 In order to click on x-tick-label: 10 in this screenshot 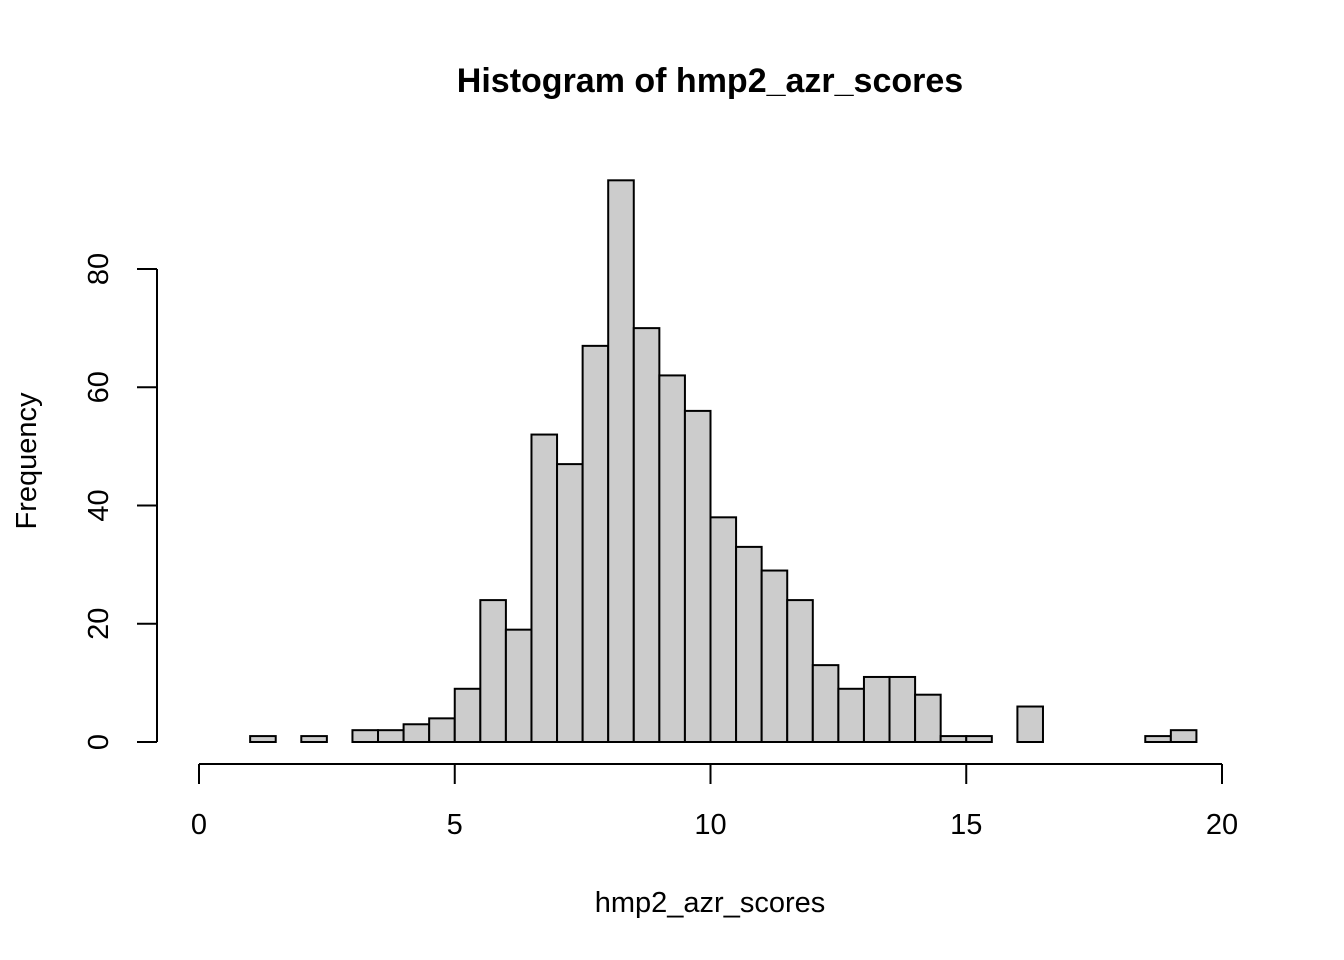, I will do `click(710, 825)`.